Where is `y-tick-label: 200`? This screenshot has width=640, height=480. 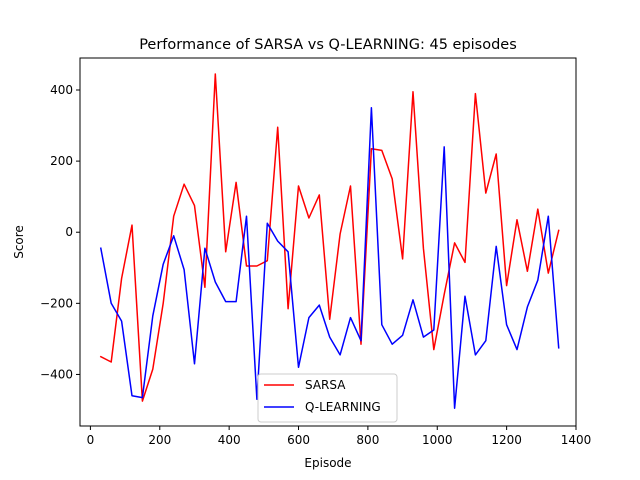 y-tick-label: 200 is located at coordinates (61, 161).